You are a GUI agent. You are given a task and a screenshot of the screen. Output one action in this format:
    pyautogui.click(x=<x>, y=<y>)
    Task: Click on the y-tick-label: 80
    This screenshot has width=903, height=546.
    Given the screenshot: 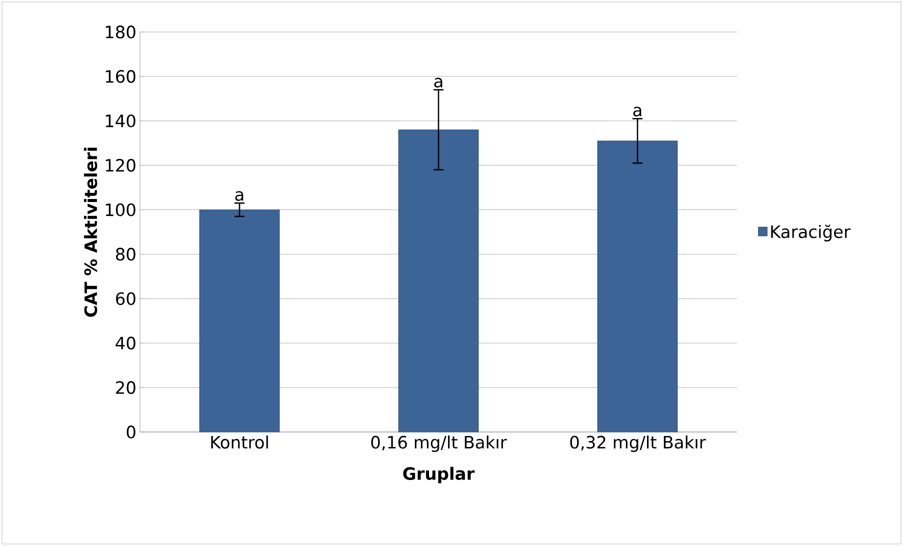 What is the action you would take?
    pyautogui.click(x=126, y=254)
    